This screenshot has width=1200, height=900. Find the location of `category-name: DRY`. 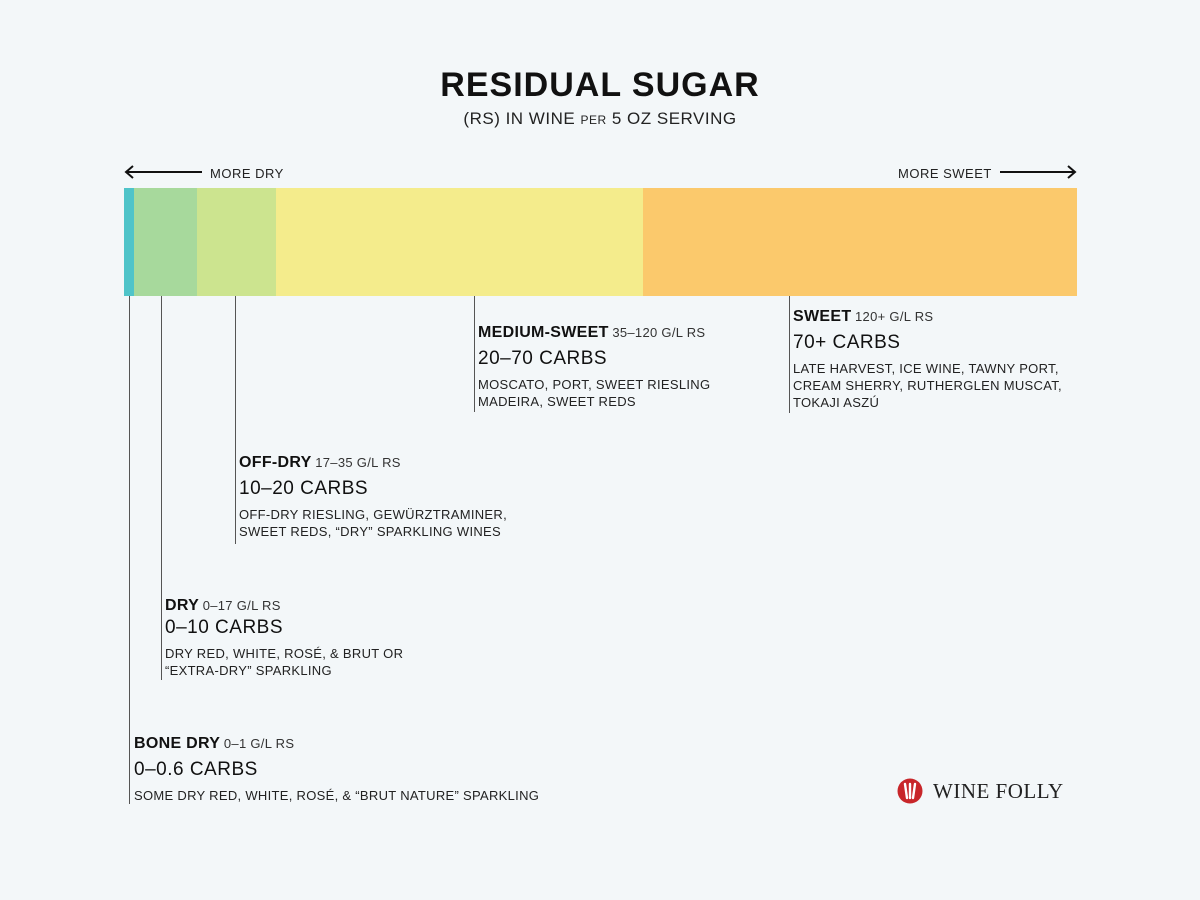

category-name: DRY is located at coordinates (182, 605).